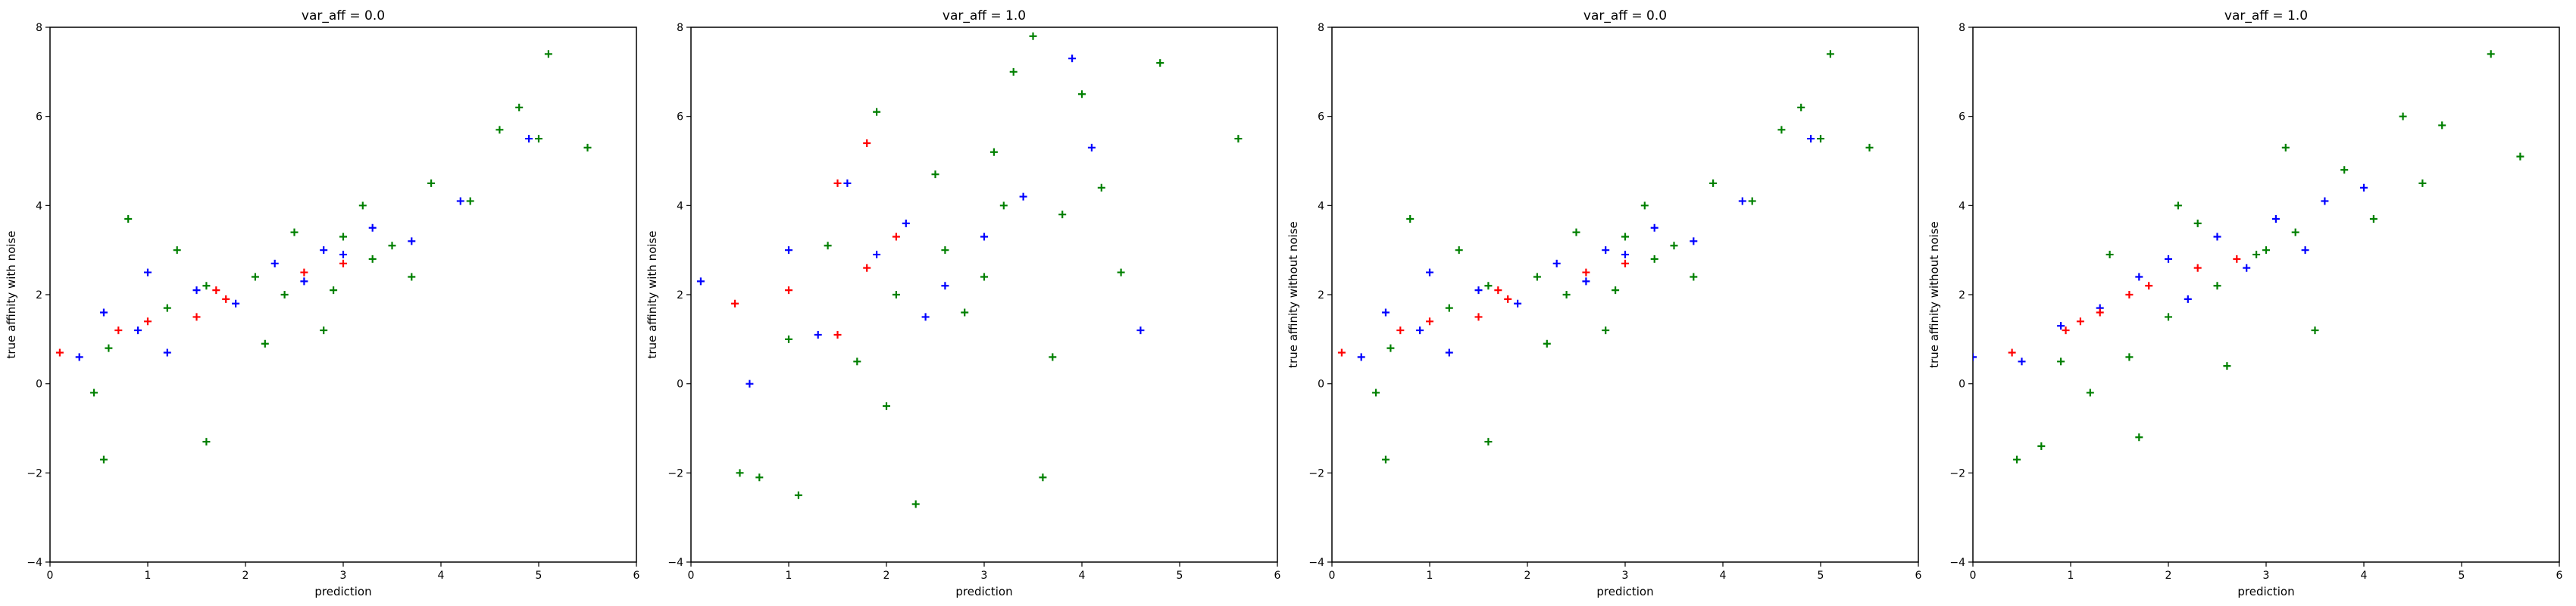 The image size is (2576, 606). I want to click on x-tick-label: 0, so click(692, 576).